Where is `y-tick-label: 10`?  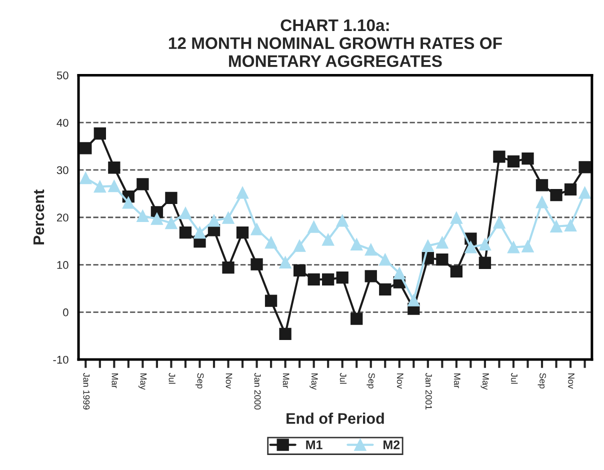
y-tick-label: 10 is located at coordinates (62, 265).